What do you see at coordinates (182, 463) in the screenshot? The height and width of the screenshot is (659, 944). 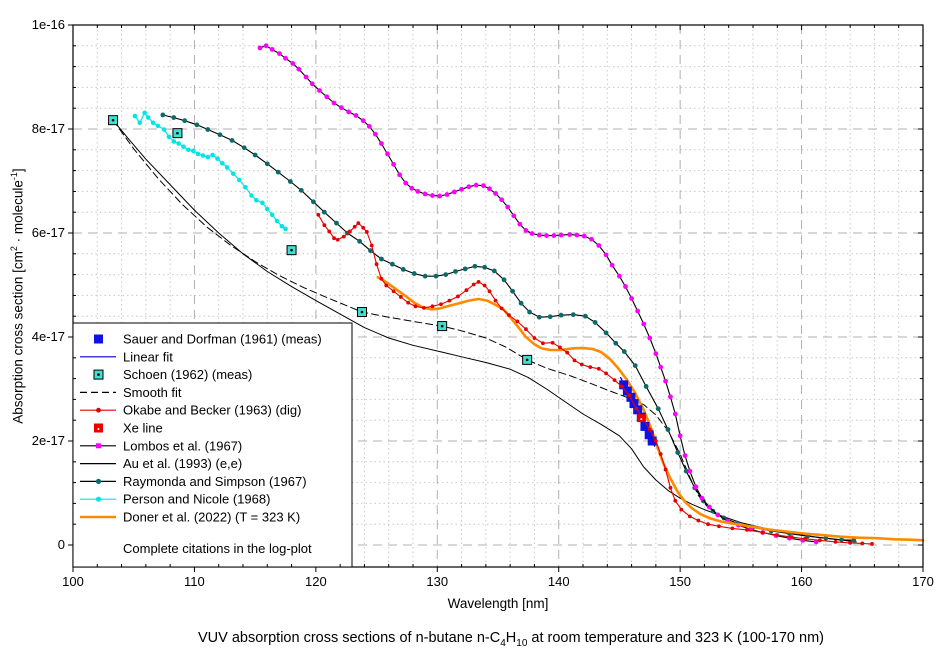 I see `legend-label: Au et al. (1993) (e,e)` at bounding box center [182, 463].